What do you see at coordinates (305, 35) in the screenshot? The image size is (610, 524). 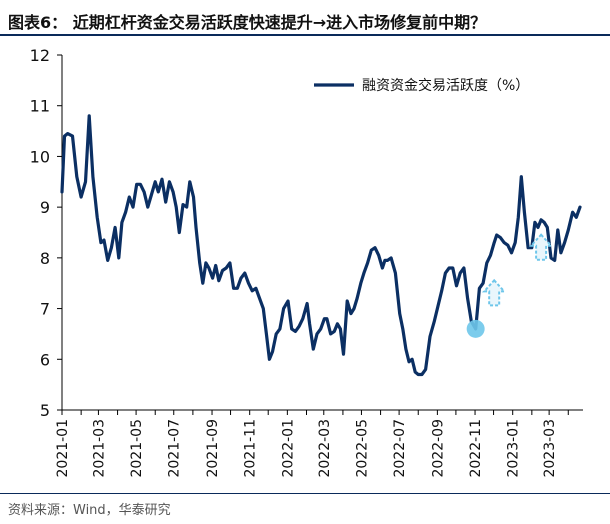 I see `top-divider` at bounding box center [305, 35].